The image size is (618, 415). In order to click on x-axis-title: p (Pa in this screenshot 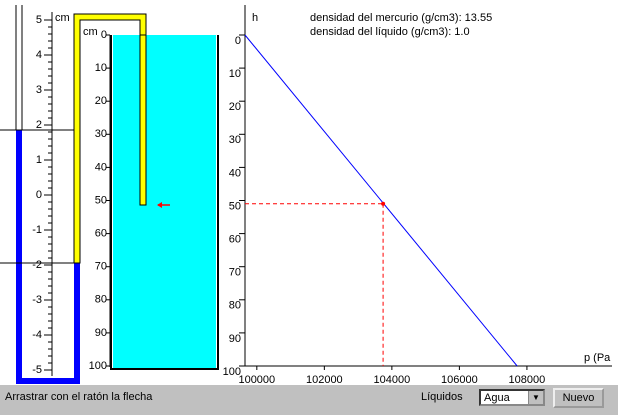, I will do `click(597, 358)`.